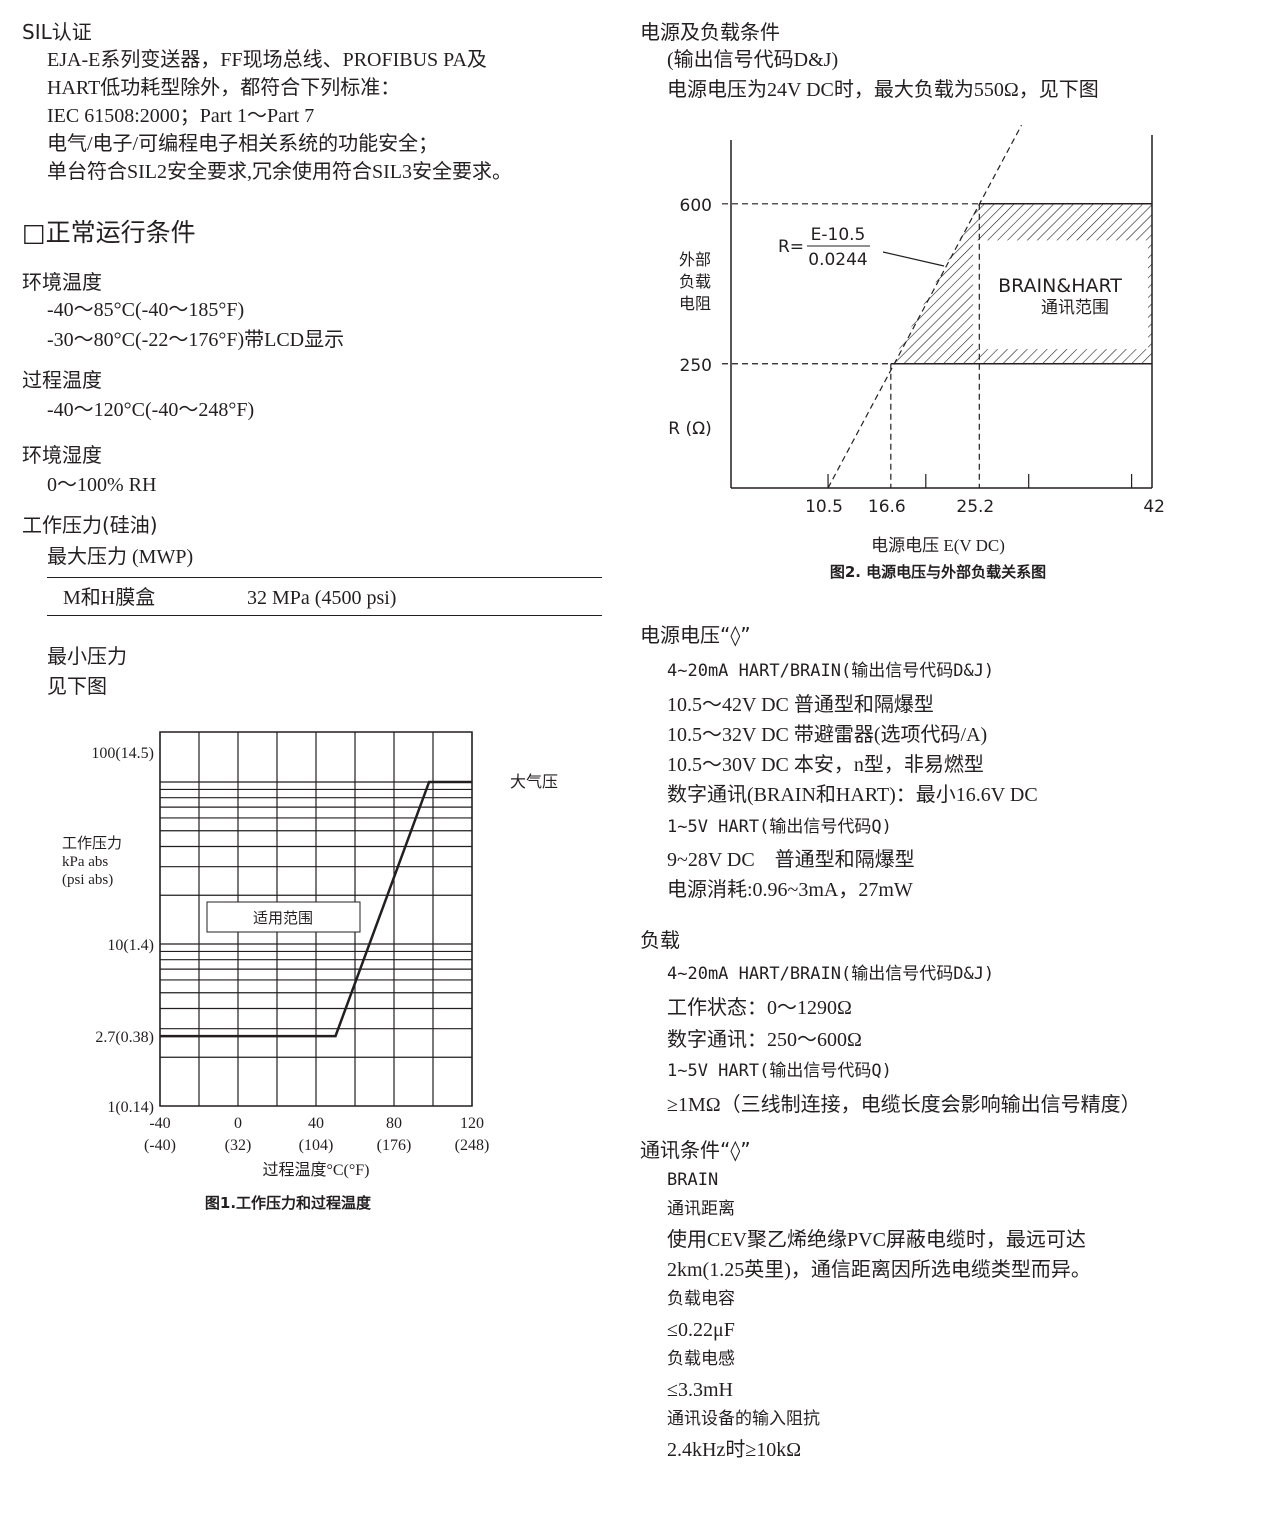 This screenshot has height=1530, width=1272. What do you see at coordinates (791, 247) in the screenshot?
I see `formula-lhs: R=` at bounding box center [791, 247].